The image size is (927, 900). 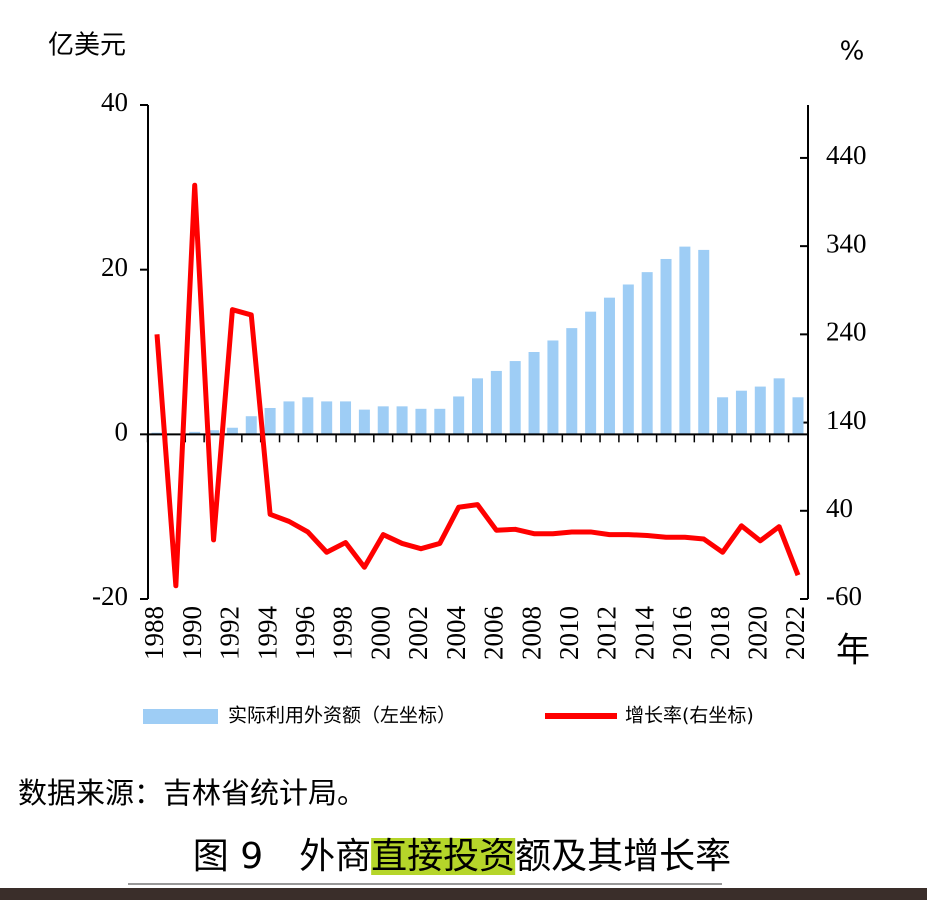 What do you see at coordinates (110, 596) in the screenshot?
I see `y-tick-label: -20` at bounding box center [110, 596].